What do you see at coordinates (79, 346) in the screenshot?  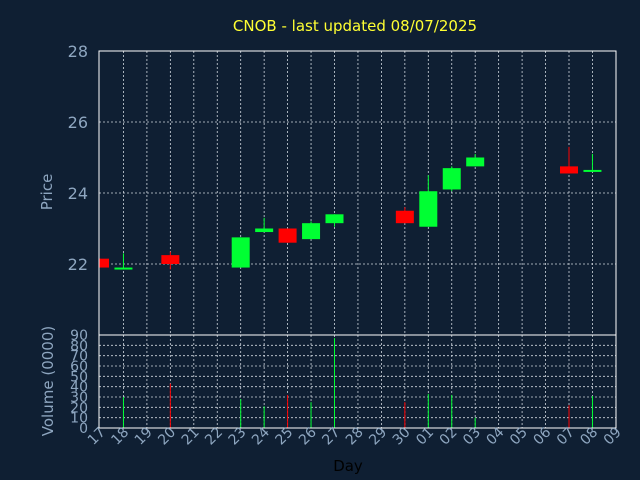 I see `volume-tick-label: 80` at bounding box center [79, 346].